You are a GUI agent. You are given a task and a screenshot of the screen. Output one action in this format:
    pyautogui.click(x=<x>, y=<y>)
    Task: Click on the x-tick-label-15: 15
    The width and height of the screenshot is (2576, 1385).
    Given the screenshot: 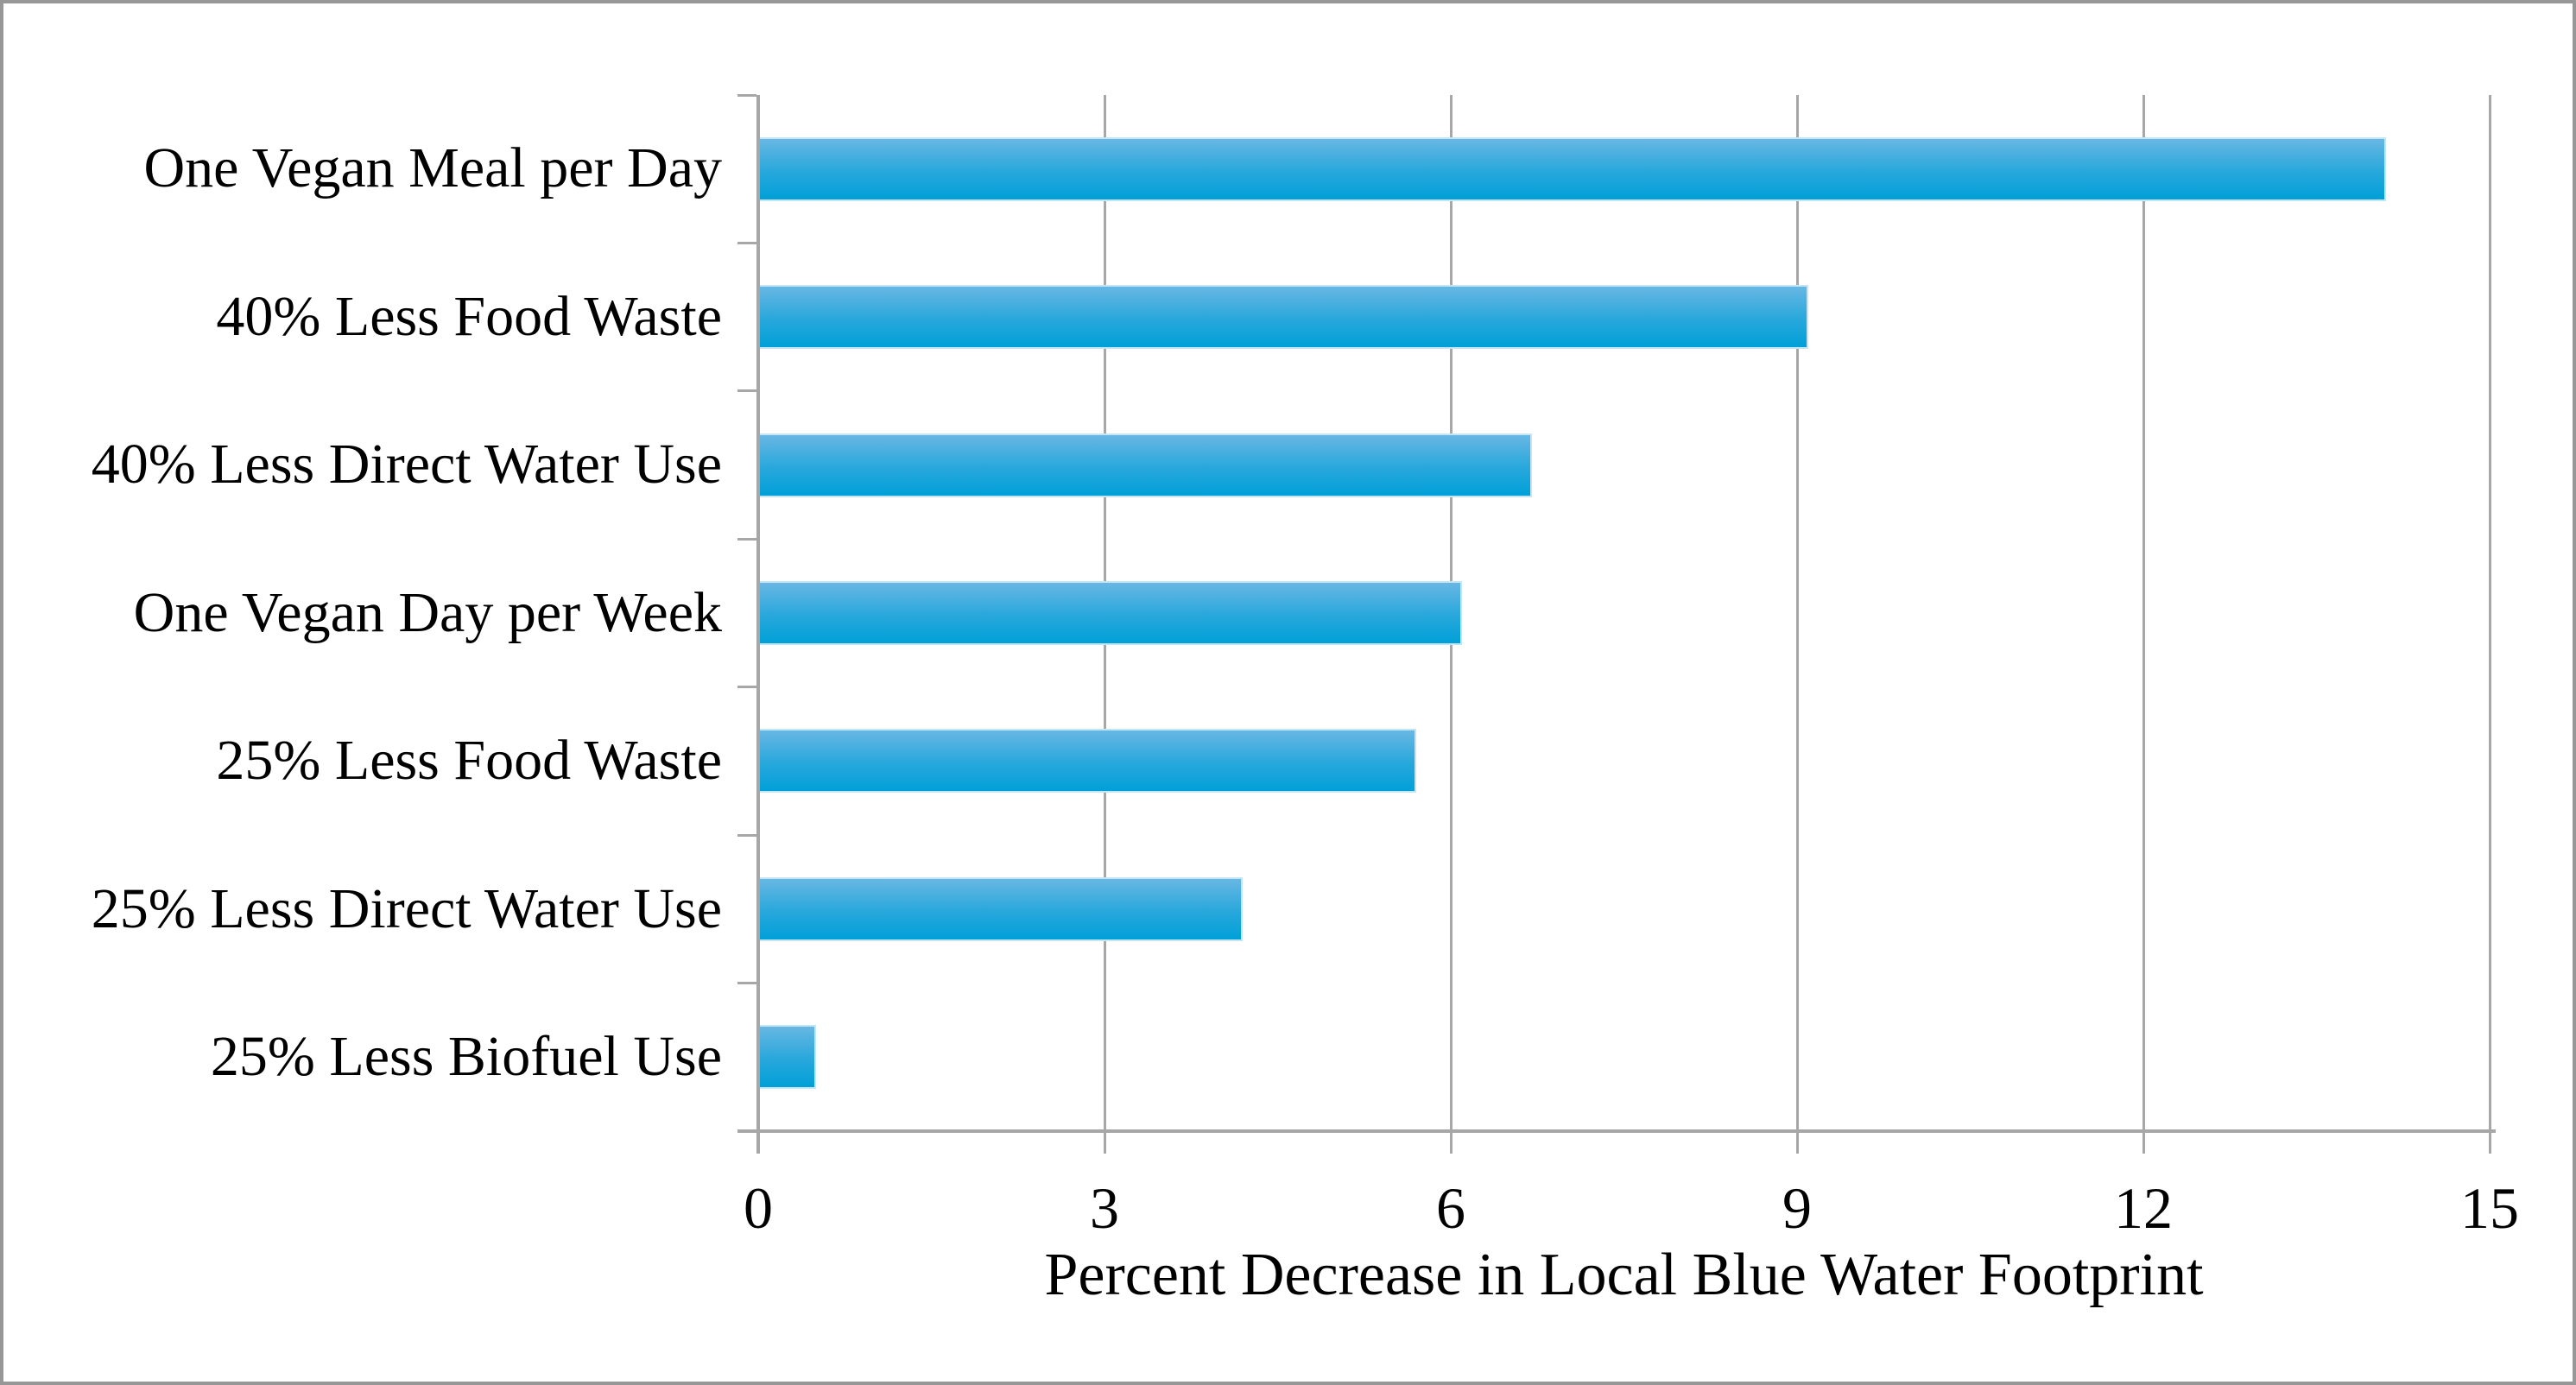 What is the action you would take?
    pyautogui.click(x=2489, y=1208)
    